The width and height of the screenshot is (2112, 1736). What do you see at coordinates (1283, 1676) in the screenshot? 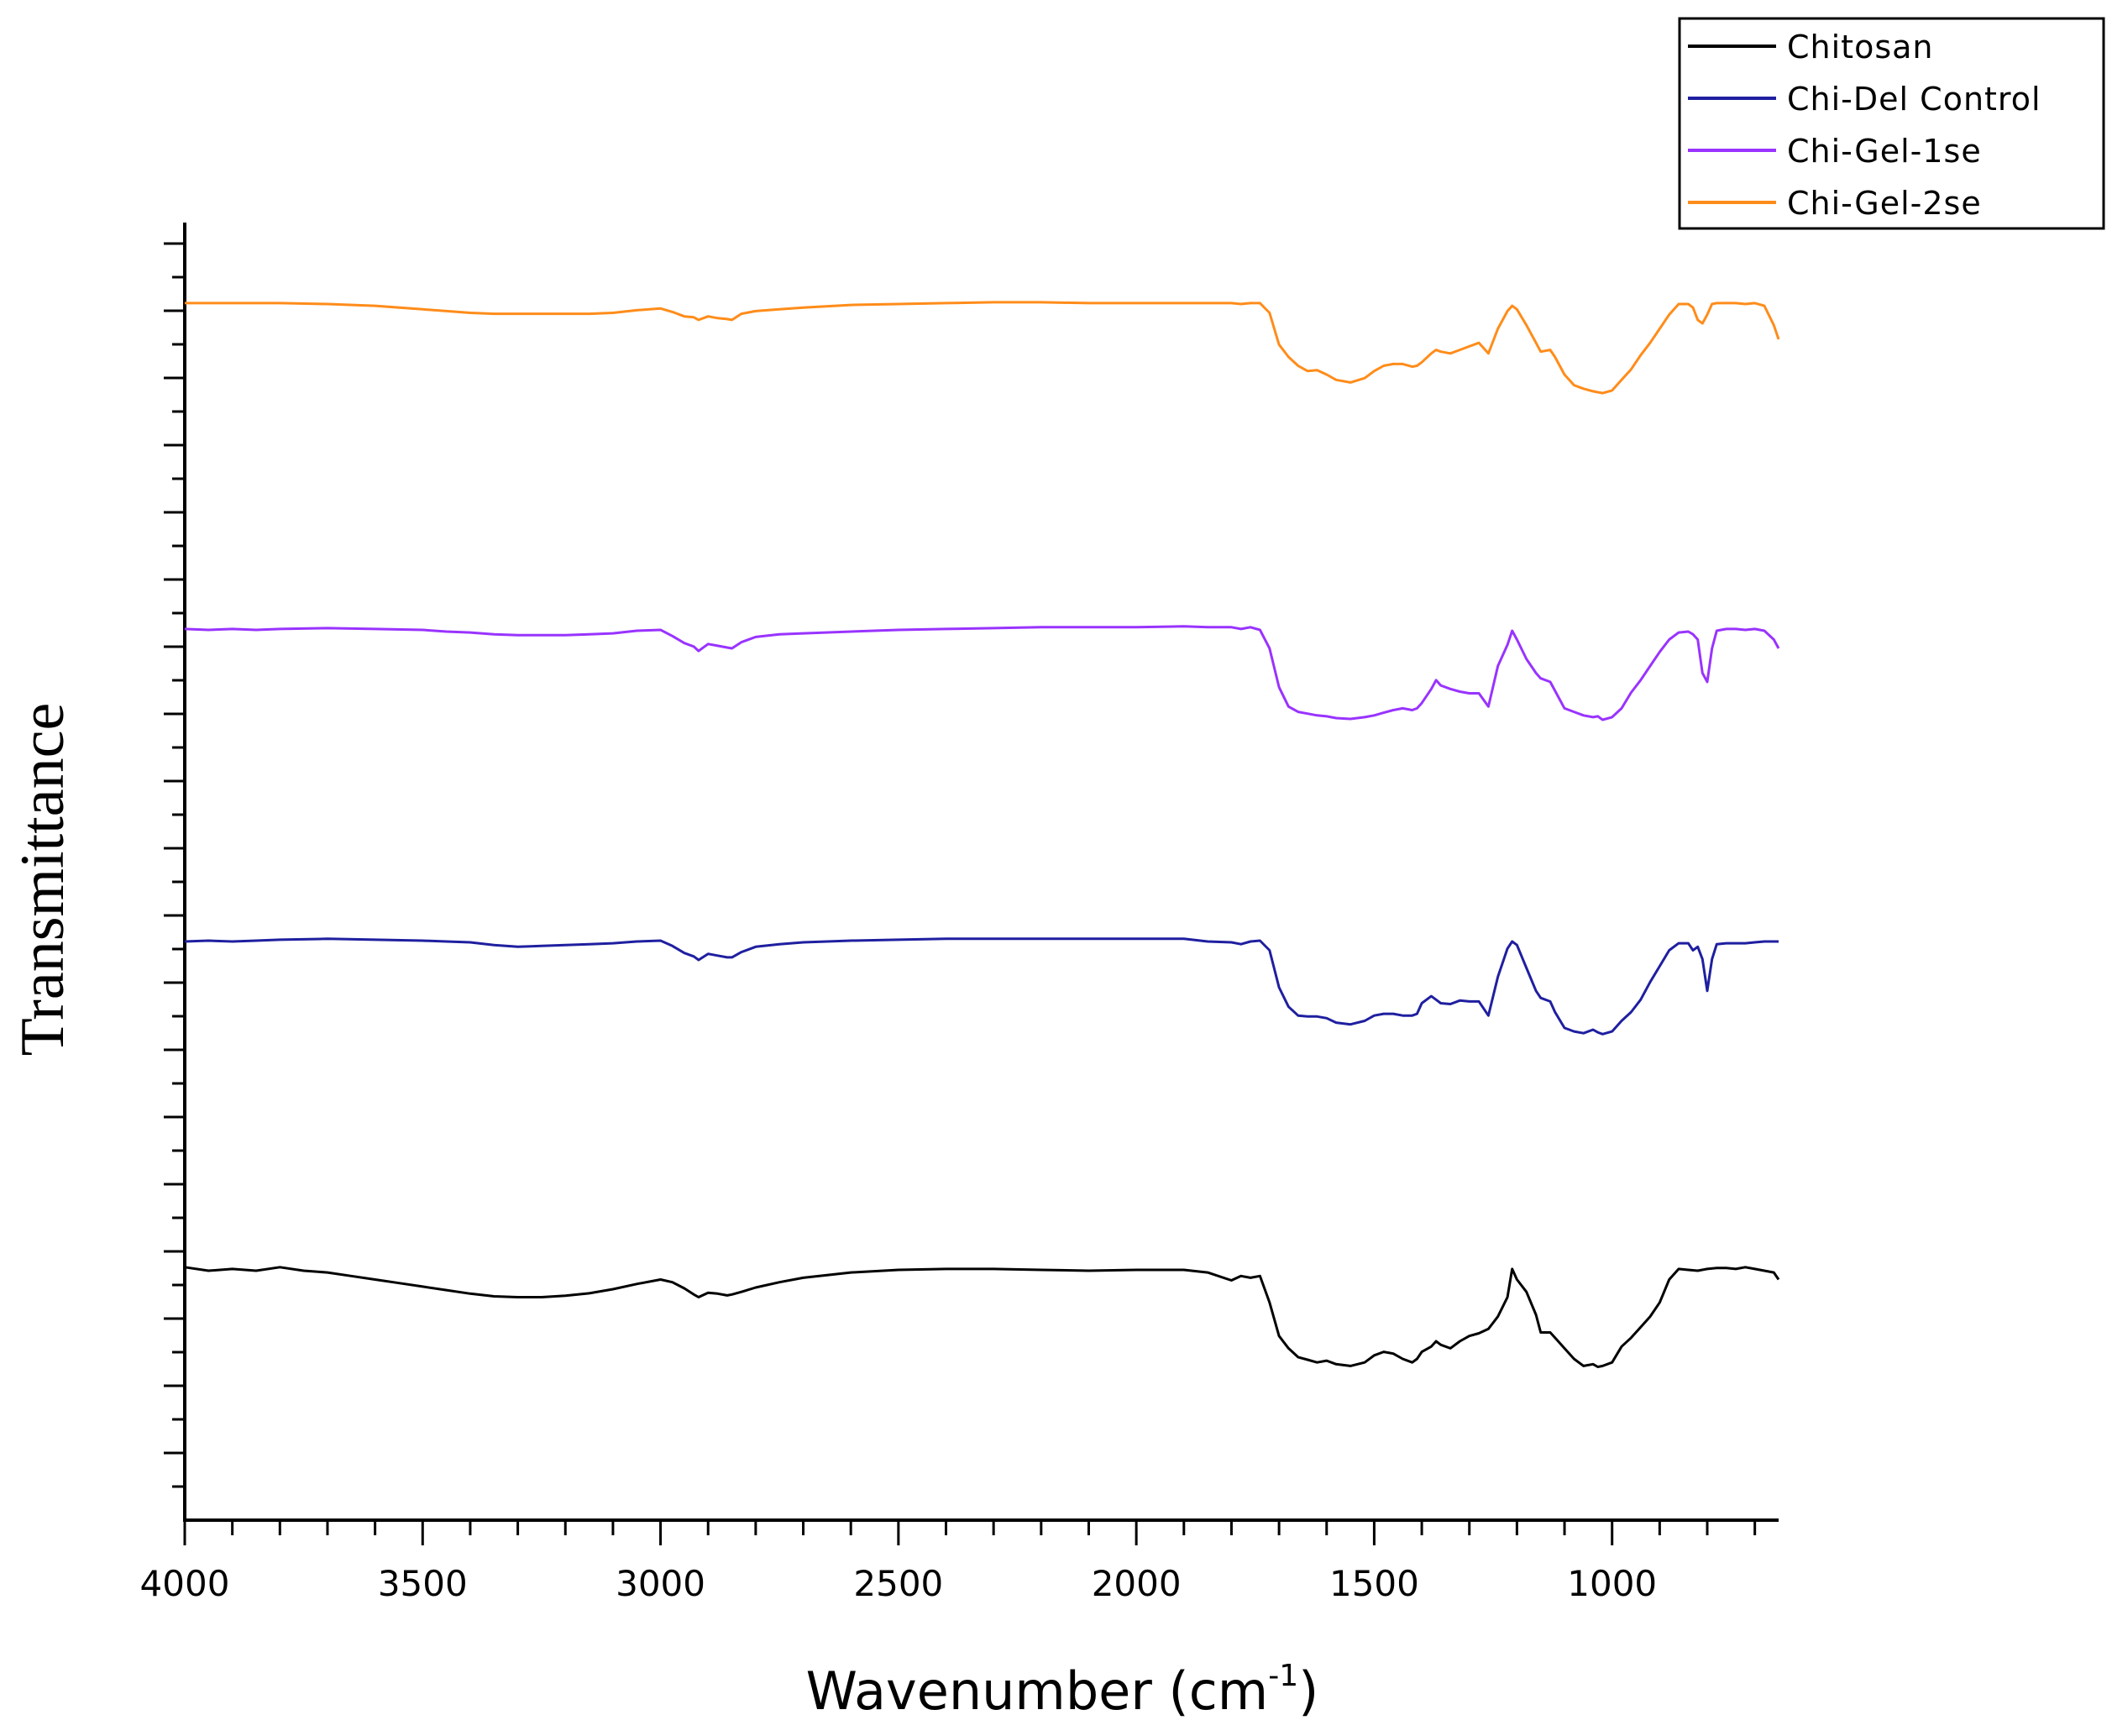
I see `x-axis-label-sup: -1` at bounding box center [1283, 1676].